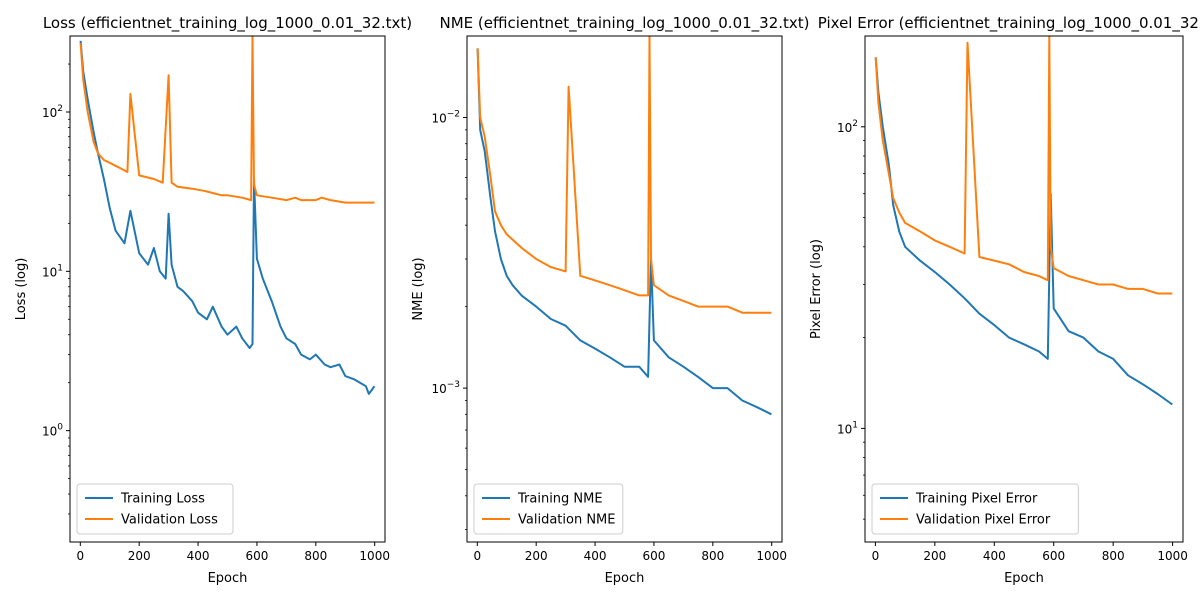  What do you see at coordinates (162, 499) in the screenshot?
I see `legend-label: Training Loss` at bounding box center [162, 499].